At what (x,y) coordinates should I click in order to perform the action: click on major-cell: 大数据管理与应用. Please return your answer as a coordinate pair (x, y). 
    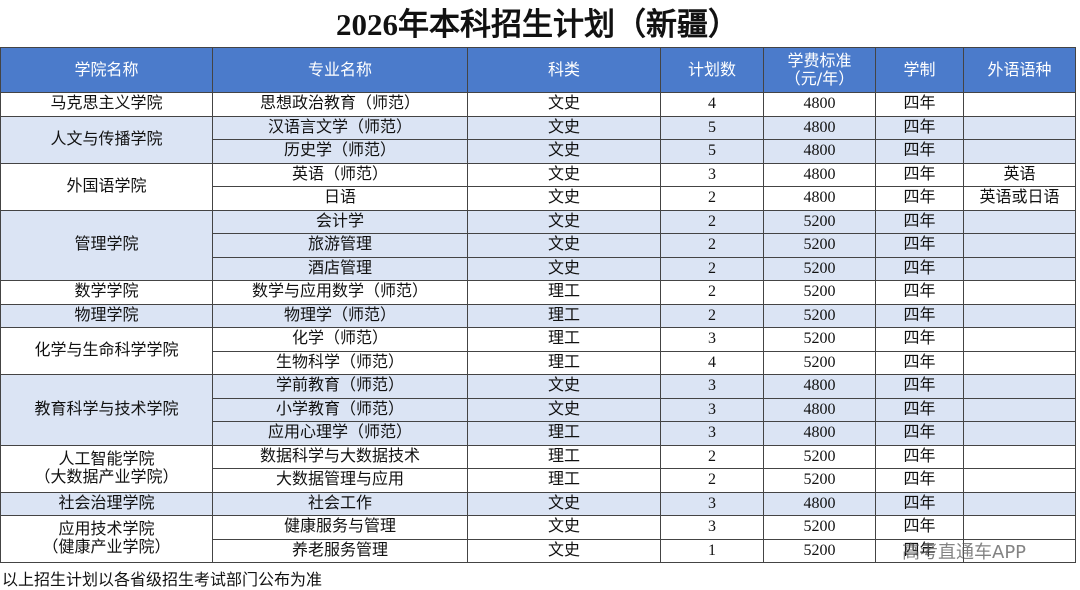
    Looking at the image, I should click on (340, 480).